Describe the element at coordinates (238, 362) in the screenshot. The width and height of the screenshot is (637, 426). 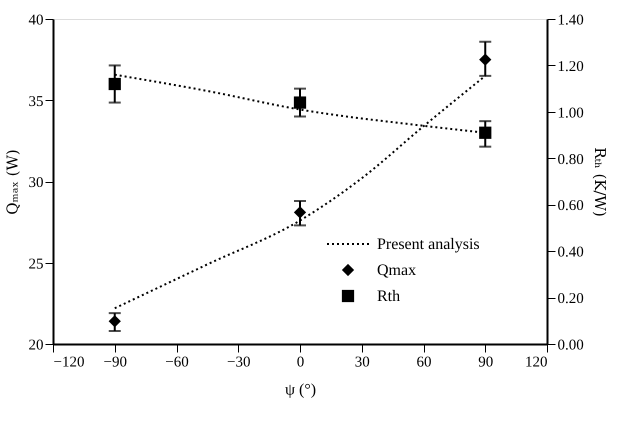
I see `x-tick-label: −30` at that location.